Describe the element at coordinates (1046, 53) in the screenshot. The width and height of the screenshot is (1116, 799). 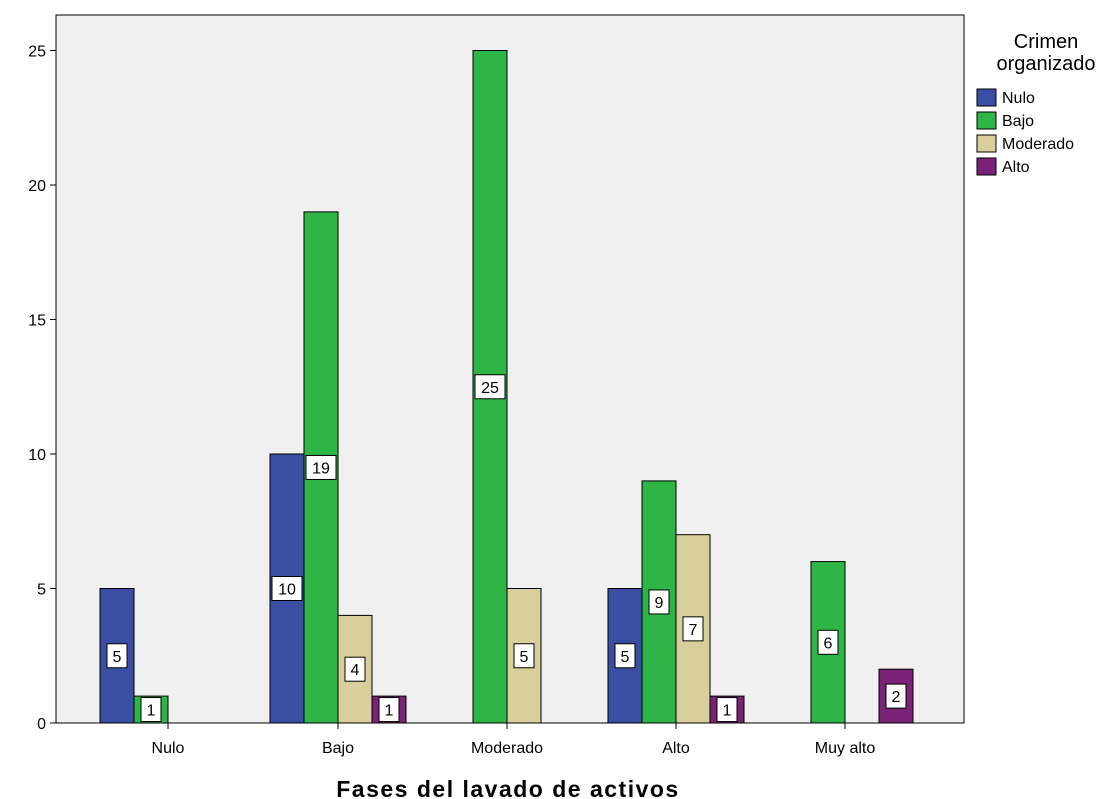
I see `legend-title: Crimen organizado` at that location.